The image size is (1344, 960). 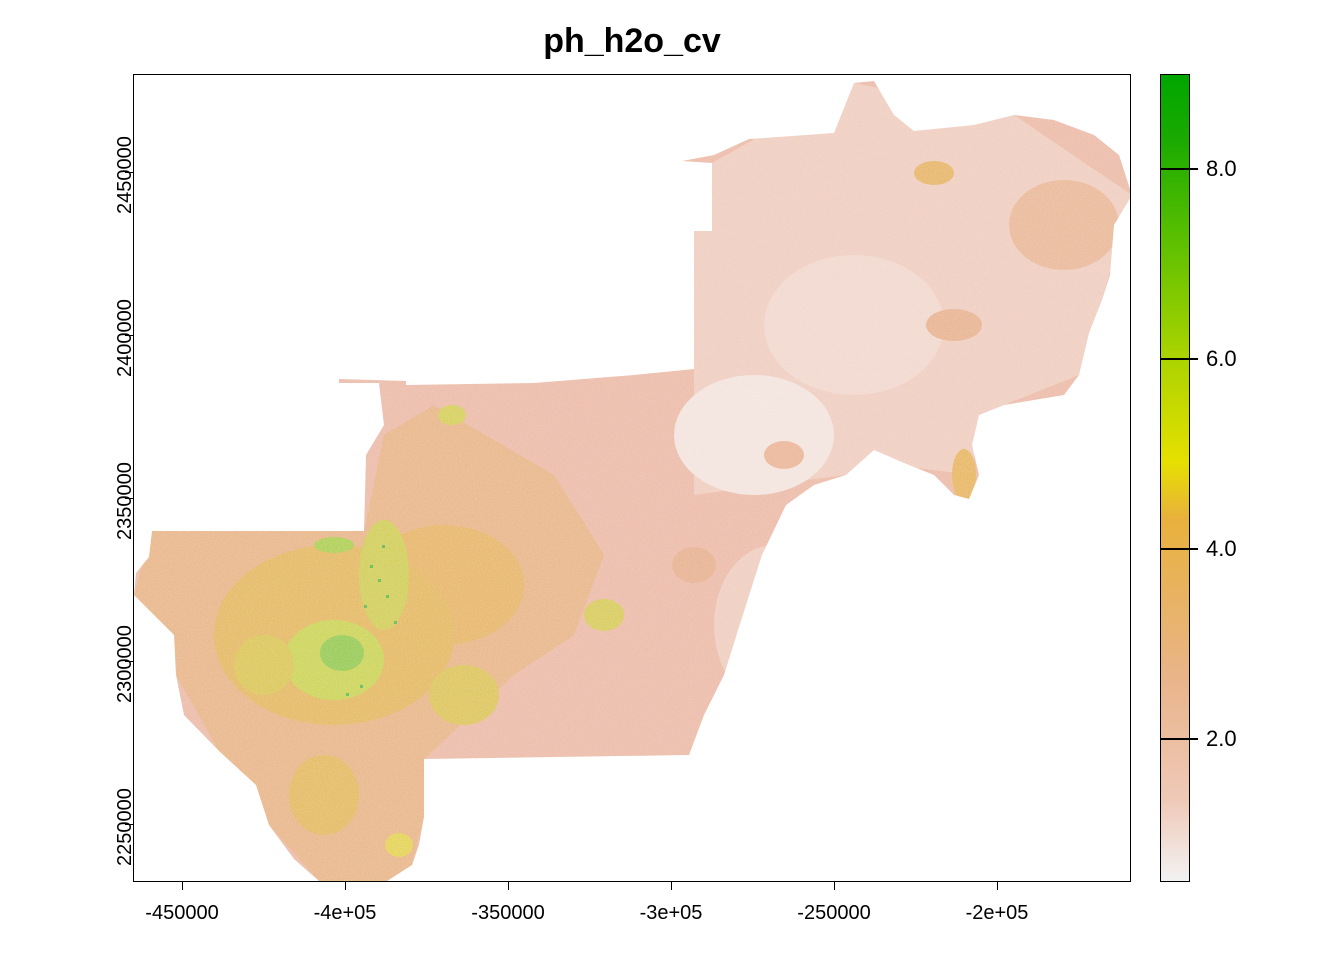 What do you see at coordinates (182, 913) in the screenshot?
I see `x-tick-label: -450000` at bounding box center [182, 913].